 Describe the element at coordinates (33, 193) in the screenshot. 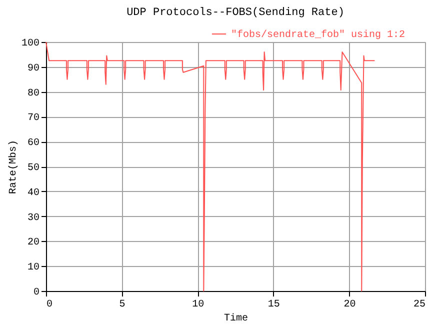

I see `y-tick-label: 40` at that location.